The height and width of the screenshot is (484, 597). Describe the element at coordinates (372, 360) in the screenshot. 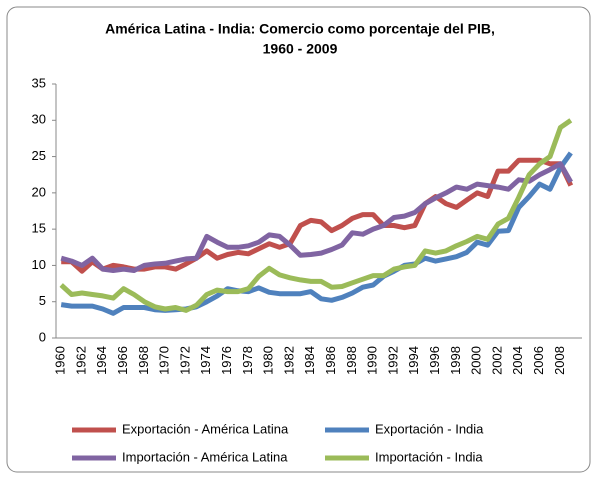

I see `x-tick-label: 1990` at that location.